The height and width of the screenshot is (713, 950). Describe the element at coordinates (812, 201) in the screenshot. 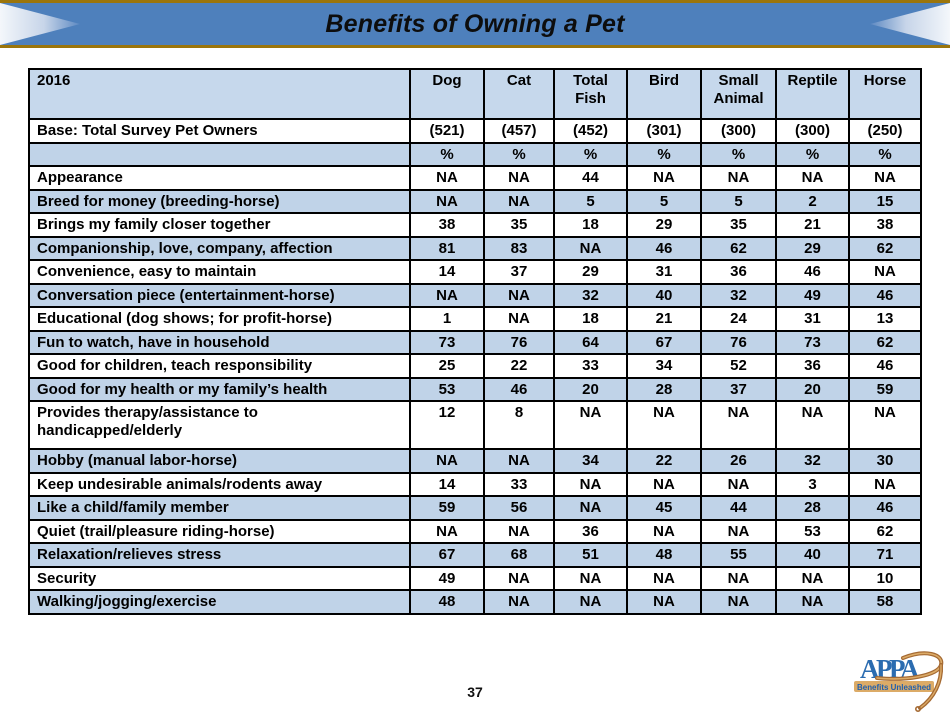

I see `cell: 2` at that location.